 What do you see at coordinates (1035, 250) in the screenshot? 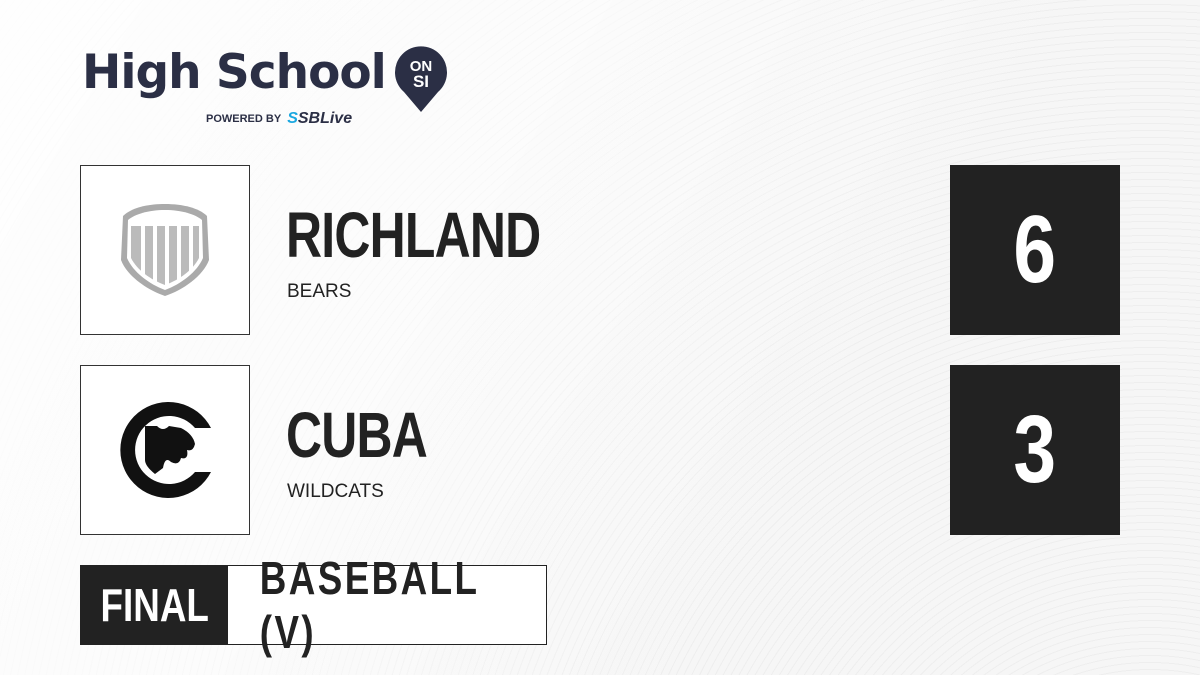
I see `score-home: 6` at bounding box center [1035, 250].